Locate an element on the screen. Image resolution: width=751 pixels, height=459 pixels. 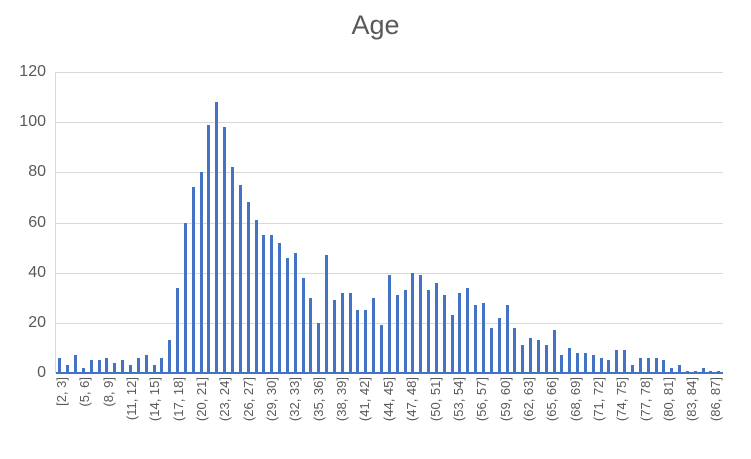
x-tick-label: (41, 42] is located at coordinates (365, 399).